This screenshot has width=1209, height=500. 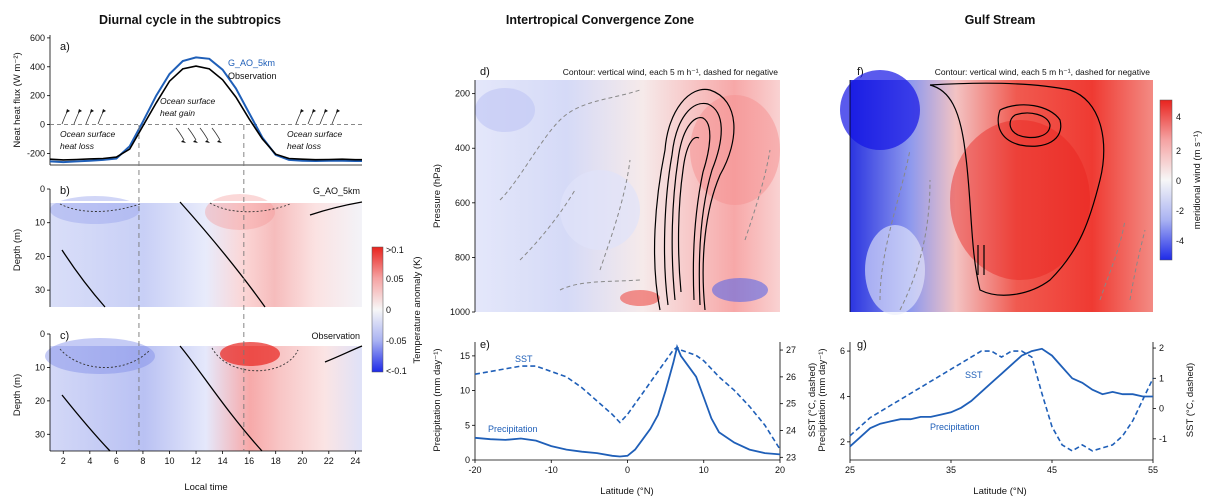 I want to click on arrow-heads-icon, so click(x=203, y=126).